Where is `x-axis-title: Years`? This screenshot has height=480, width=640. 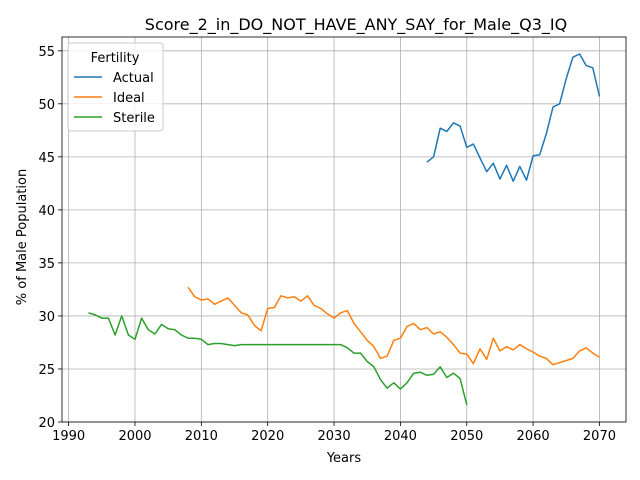
x-axis-title: Years is located at coordinates (344, 458).